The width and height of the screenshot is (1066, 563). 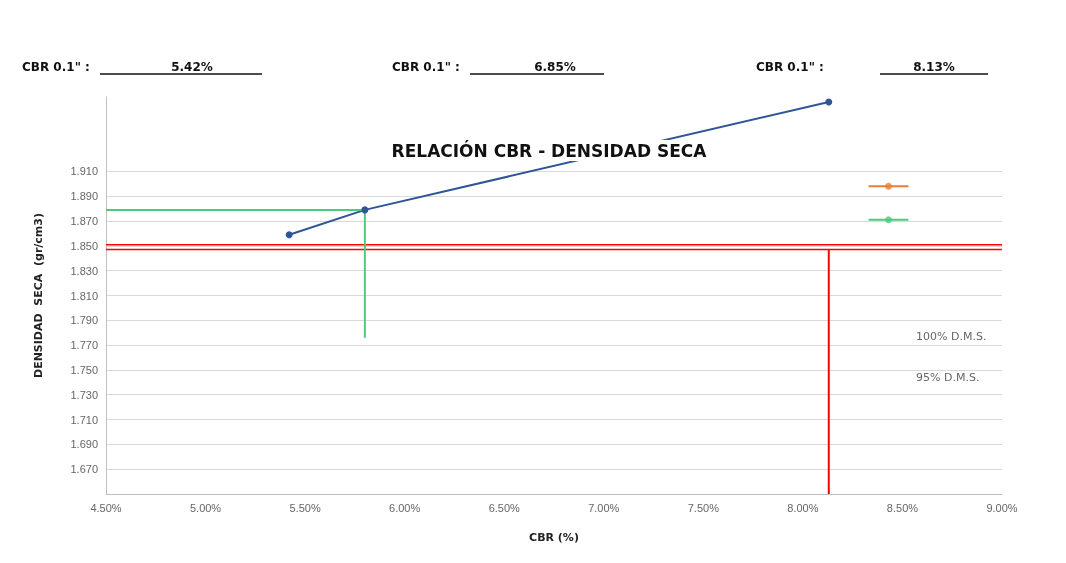 What do you see at coordinates (84, 469) in the screenshot?
I see `y-tick-label: 1.670` at bounding box center [84, 469].